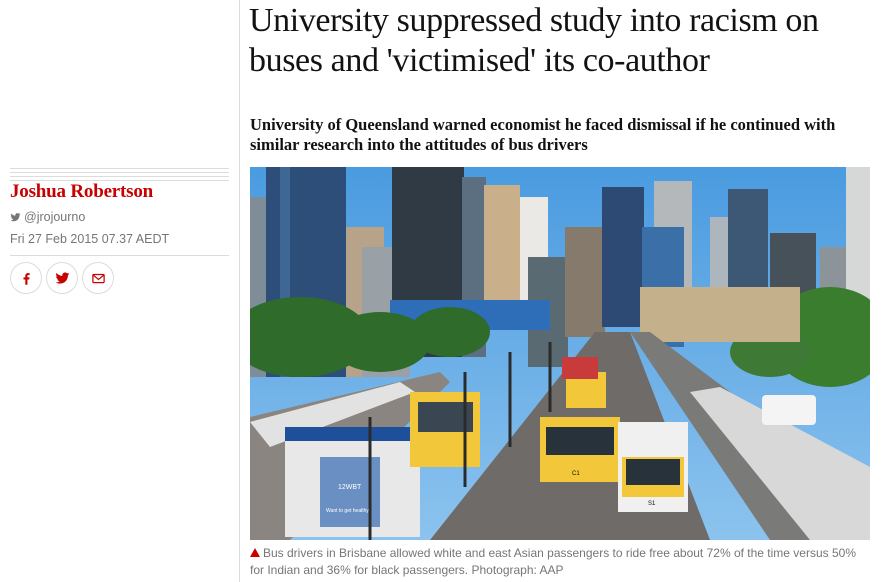 The height and width of the screenshot is (582, 888). I want to click on date-rule, so click(119, 255).